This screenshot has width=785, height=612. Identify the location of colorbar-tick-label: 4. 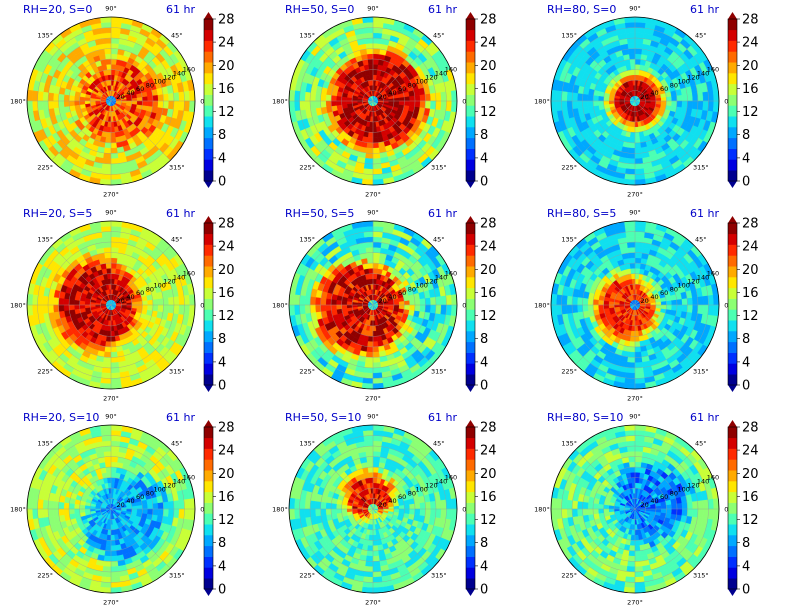
(746, 158).